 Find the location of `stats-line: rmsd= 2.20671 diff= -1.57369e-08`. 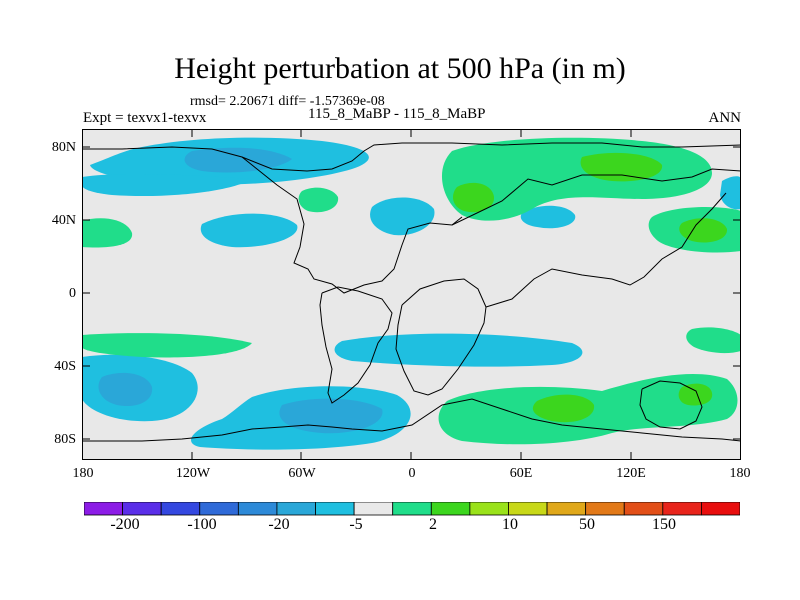

stats-line: rmsd= 2.20671 diff= -1.57369e-08 is located at coordinates (287, 102).